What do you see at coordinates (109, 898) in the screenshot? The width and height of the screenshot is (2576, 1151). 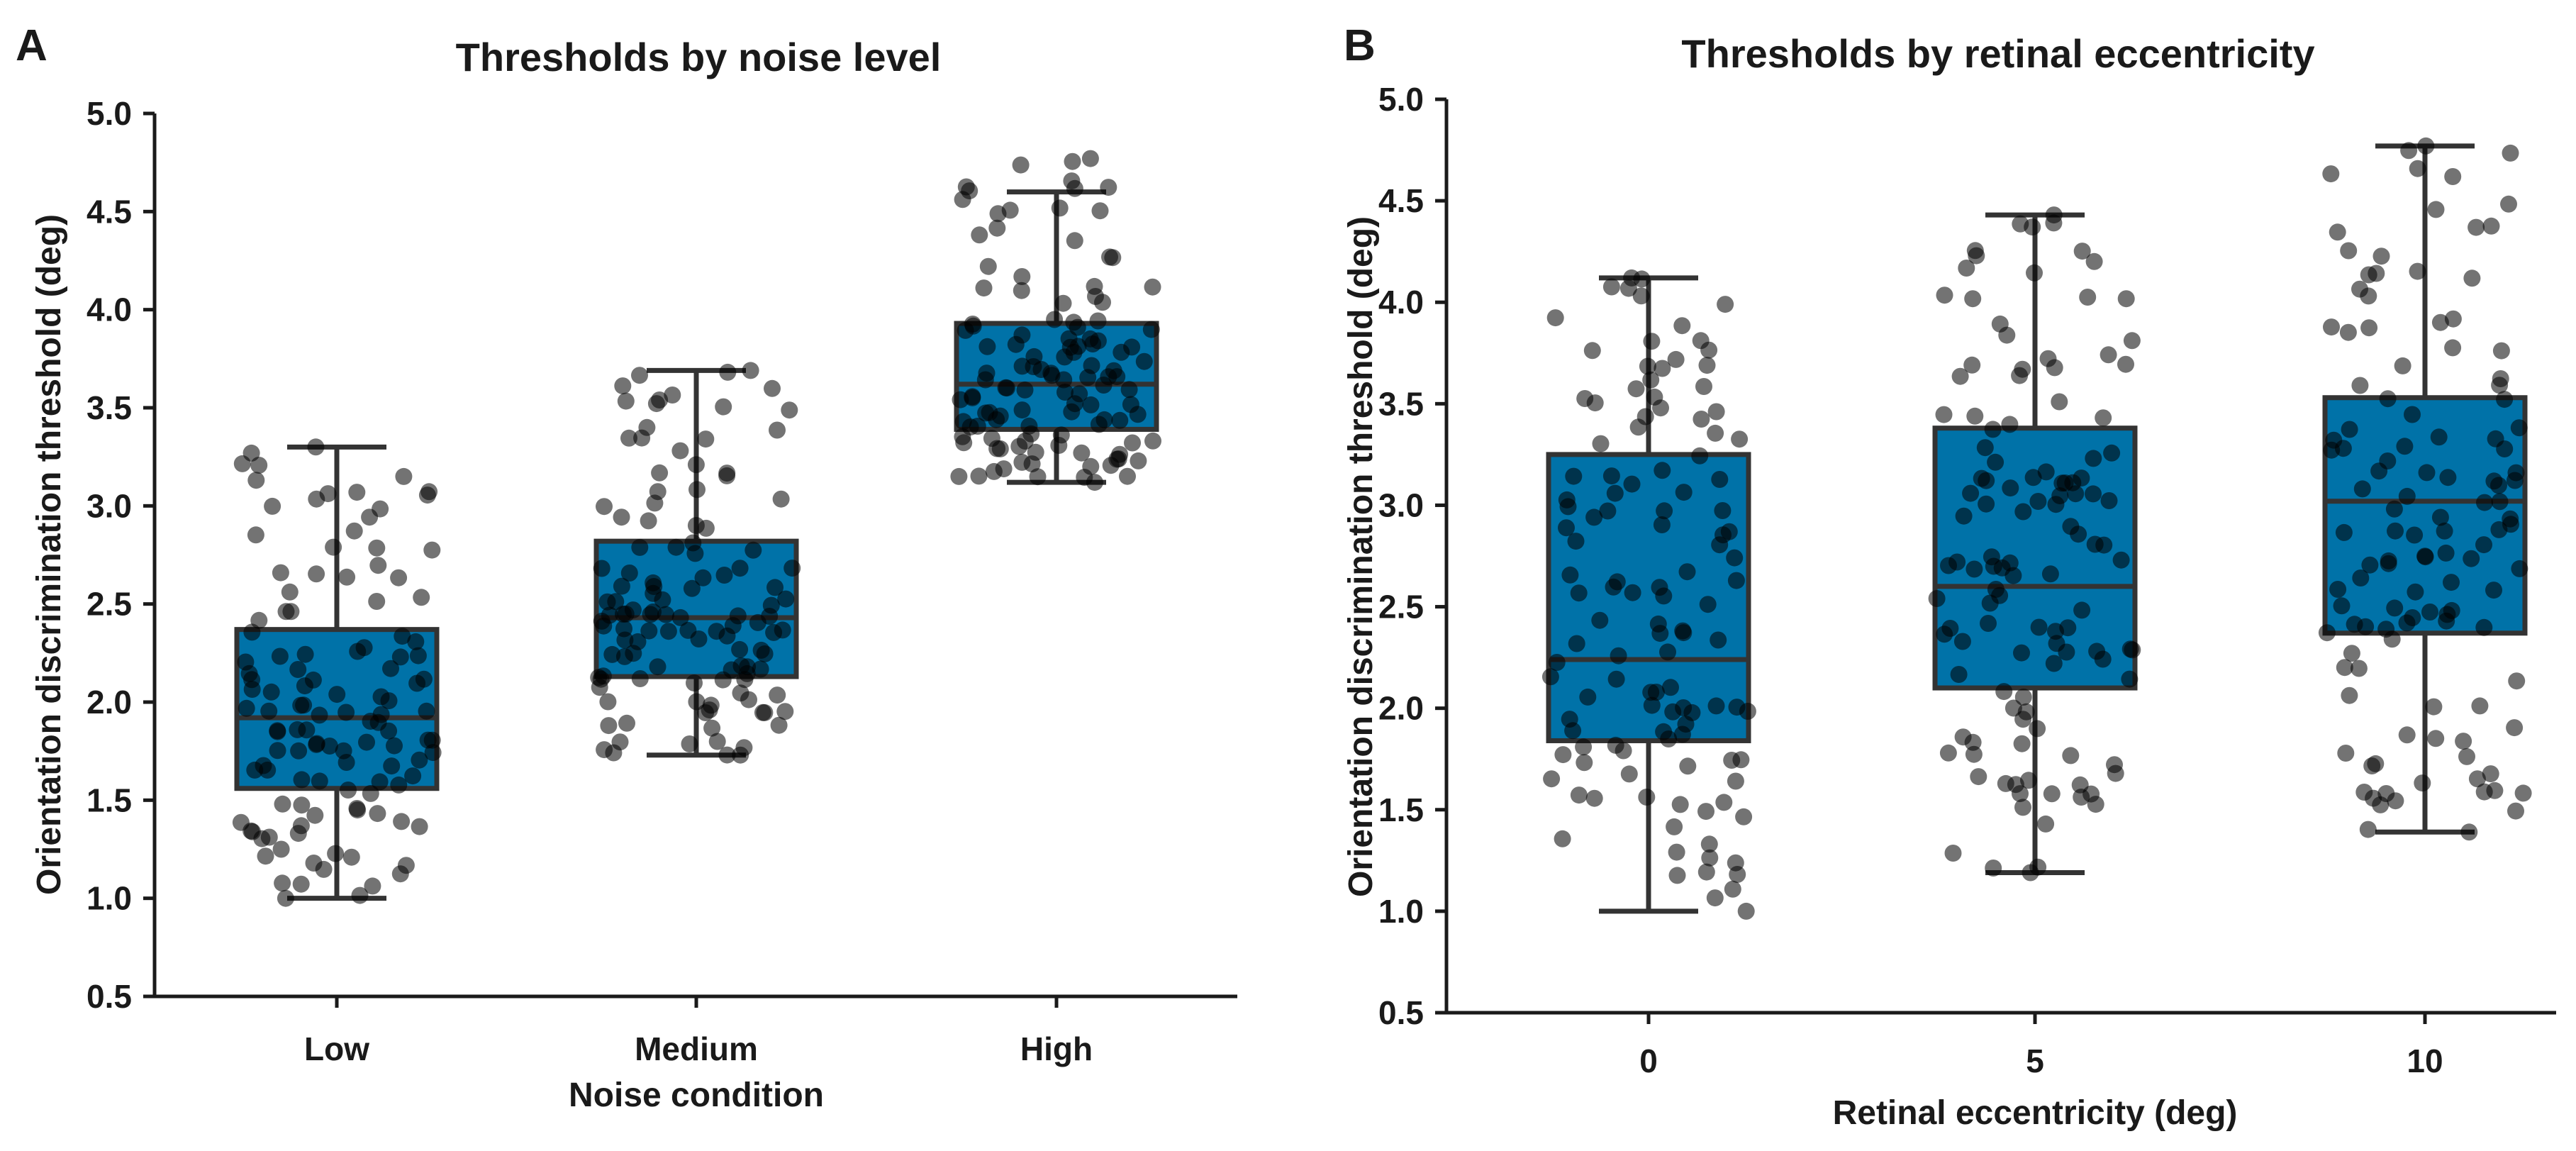 I see `y-tick-label: 1.0` at bounding box center [109, 898].